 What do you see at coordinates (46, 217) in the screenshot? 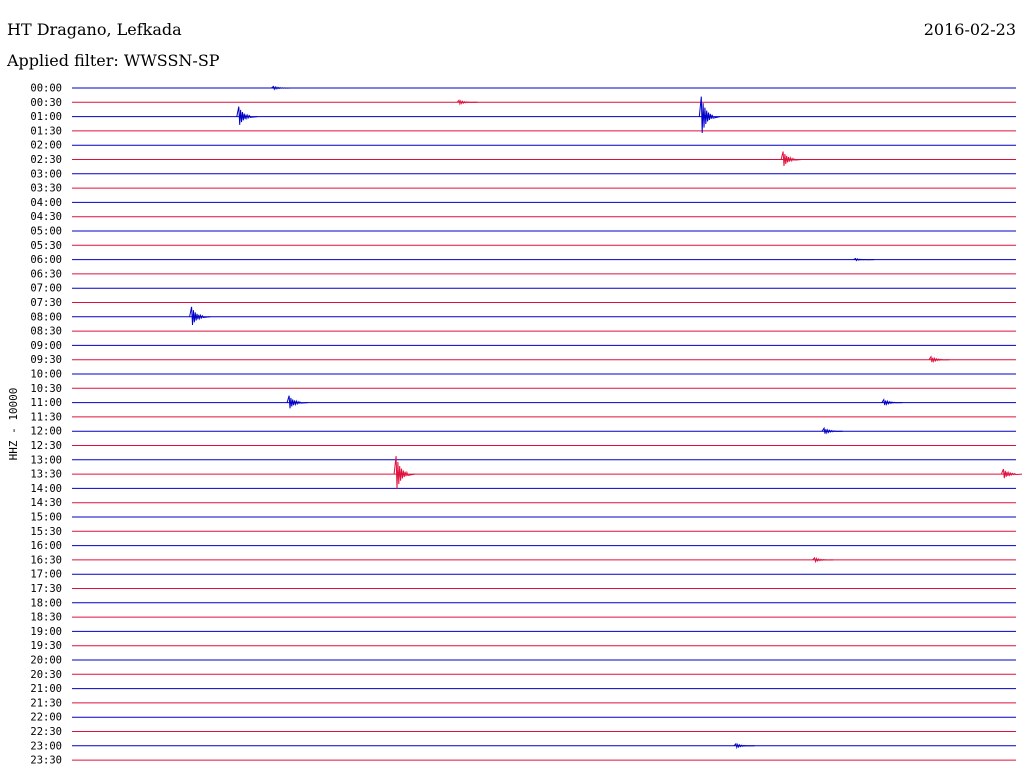
I see `row-tick-label: 04:30` at bounding box center [46, 217].